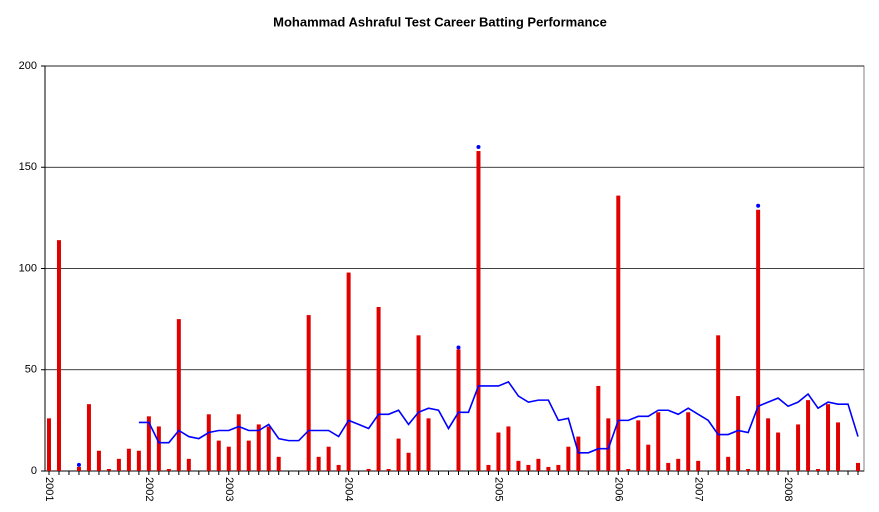 Image resolution: width=879 pixels, height=512 pixels. Describe the element at coordinates (28, 167) in the screenshot. I see `y-tick-label: 150` at that location.